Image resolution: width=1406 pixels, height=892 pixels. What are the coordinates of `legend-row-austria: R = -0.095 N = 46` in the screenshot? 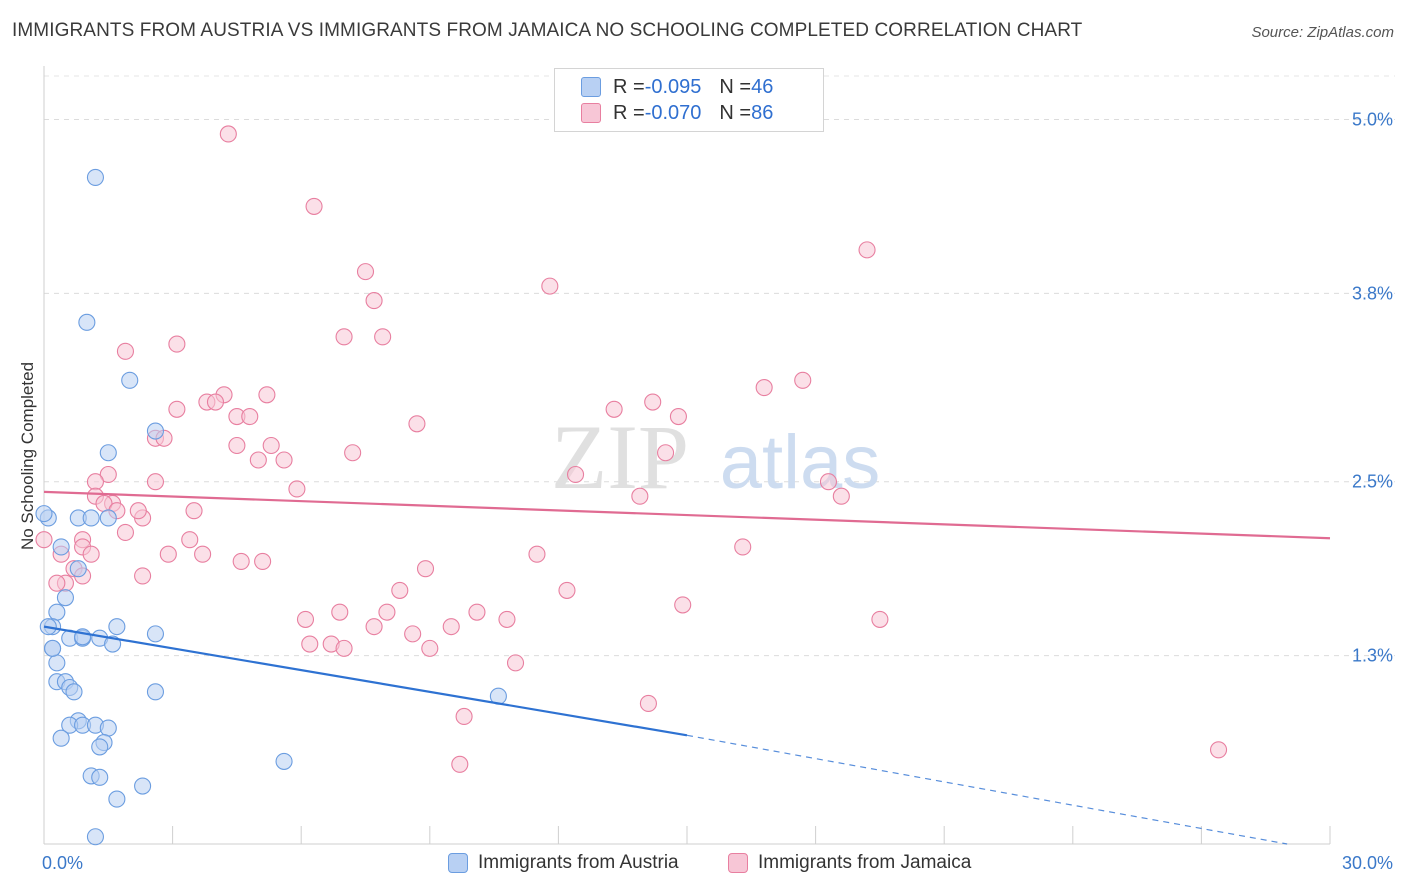 It's located at (677, 87).